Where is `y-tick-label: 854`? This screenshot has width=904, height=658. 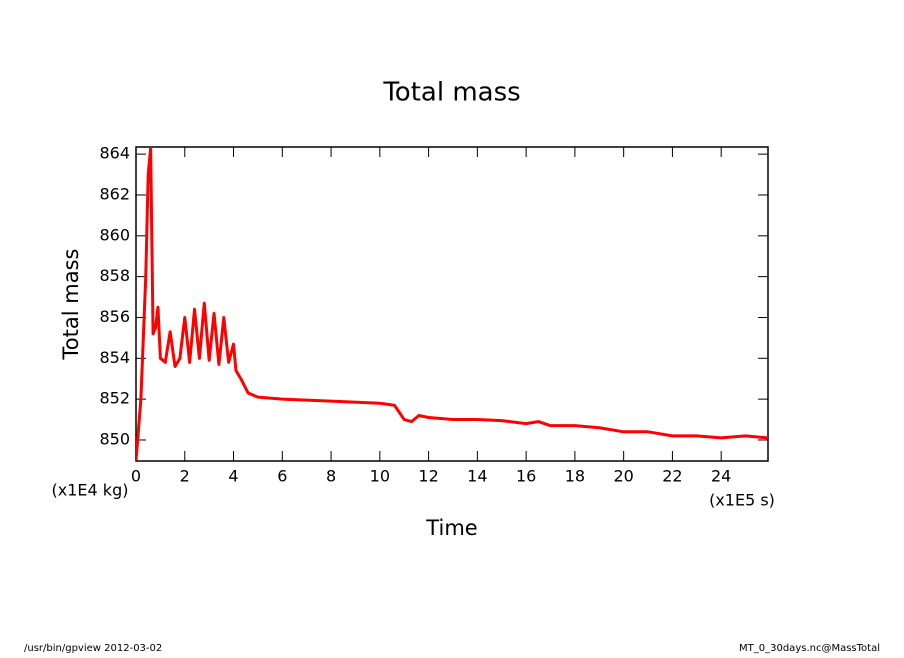 y-tick-label: 854 is located at coordinates (114, 357).